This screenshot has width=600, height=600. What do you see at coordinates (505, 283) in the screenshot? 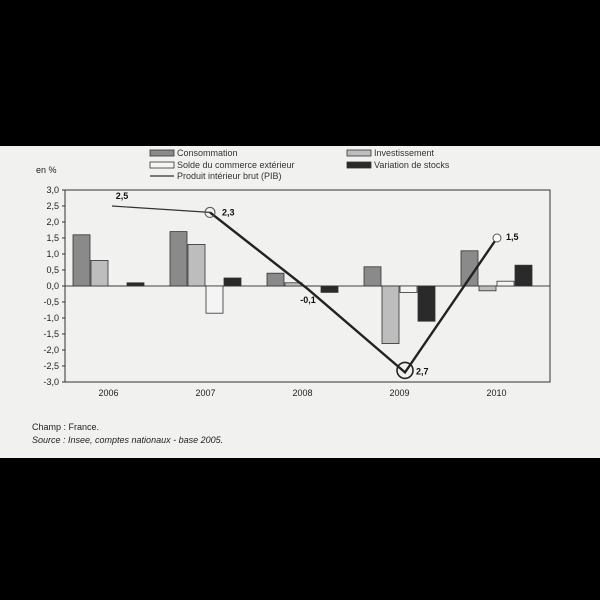
I see `bar-solde-du-commerce-ext-rieur-2010` at bounding box center [505, 283].